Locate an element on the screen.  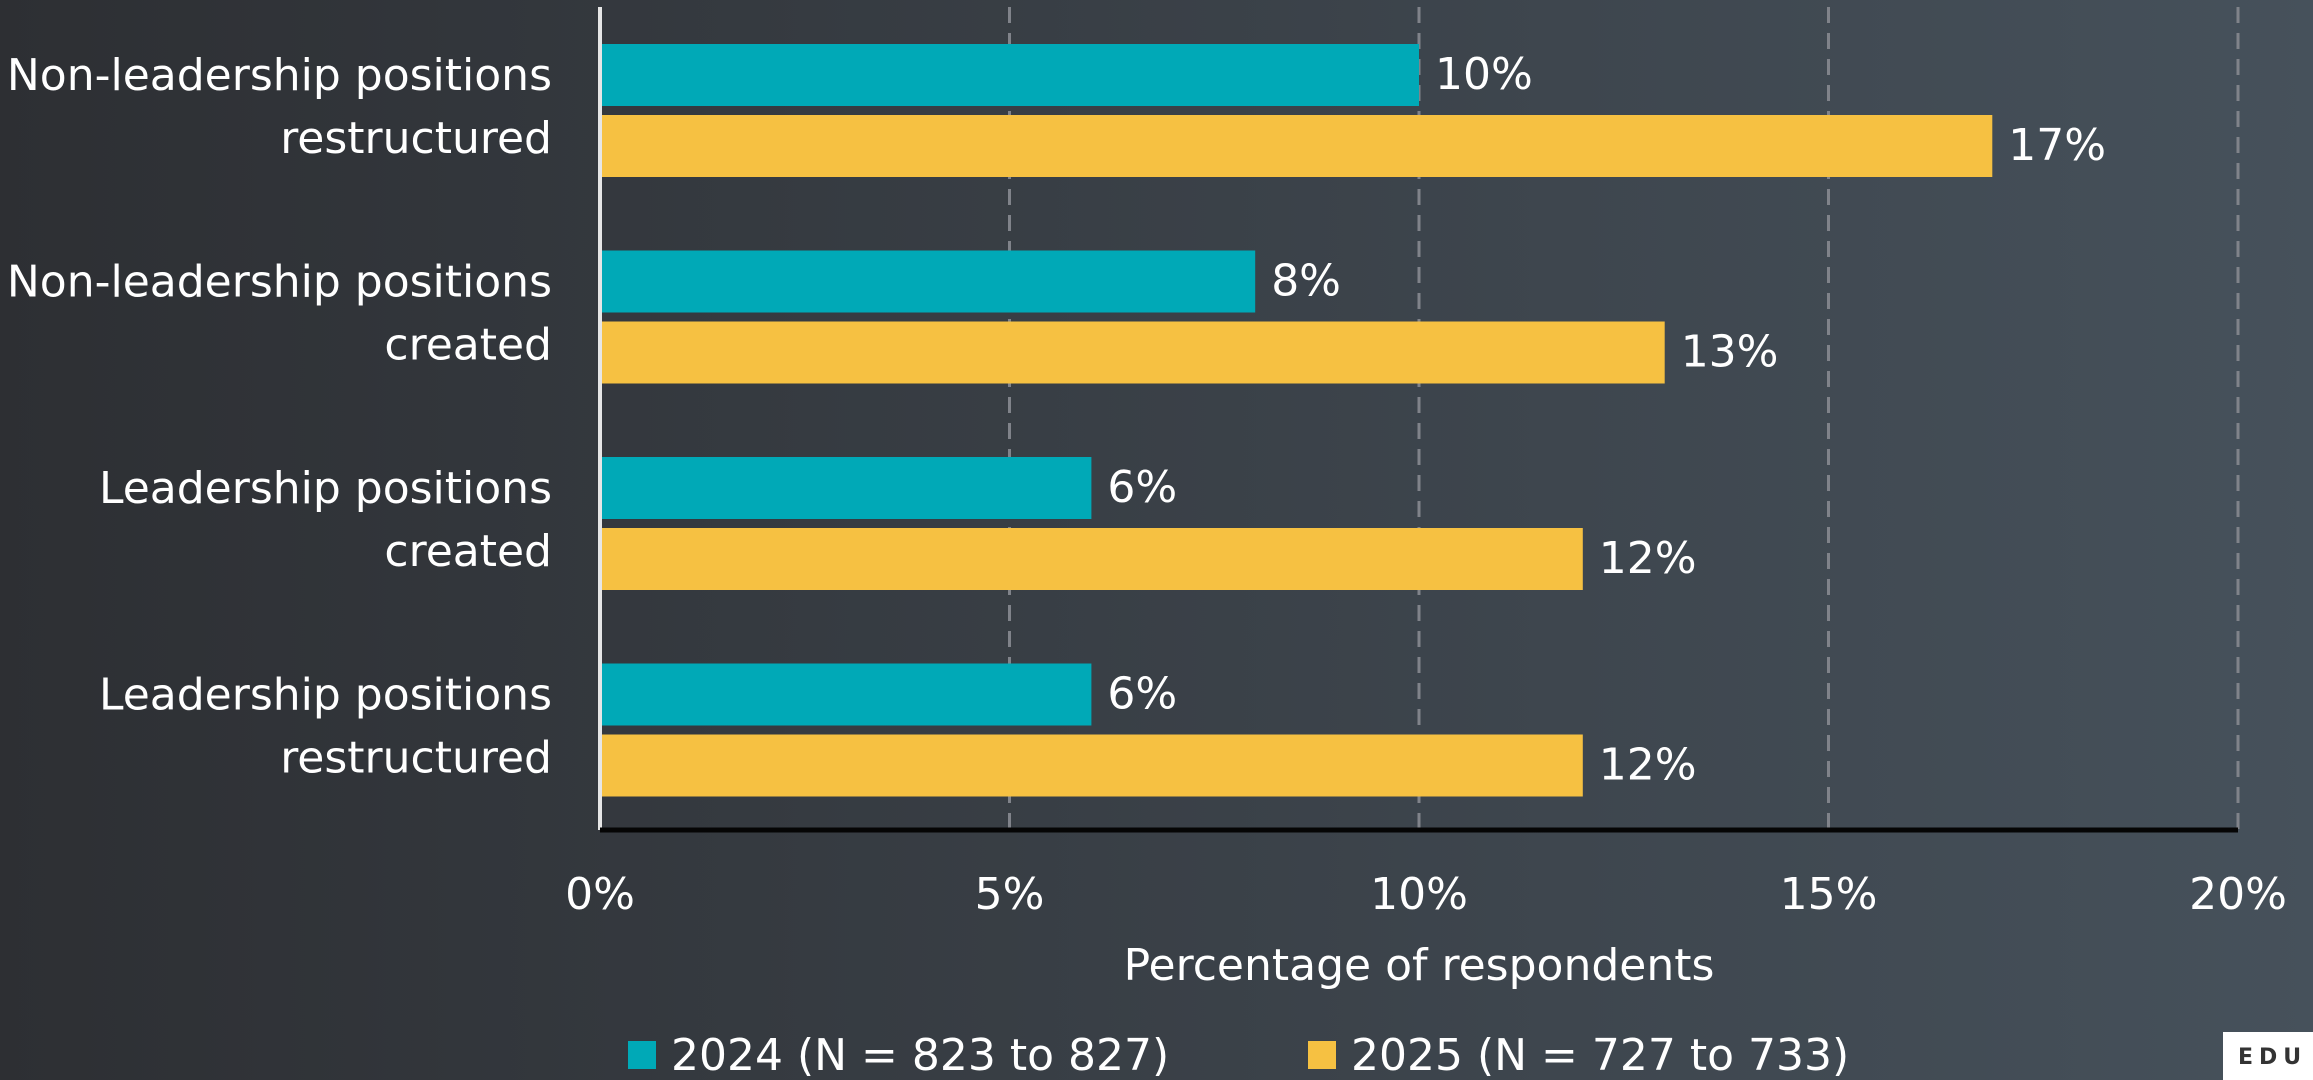
data-label: 13% is located at coordinates (1730, 352).